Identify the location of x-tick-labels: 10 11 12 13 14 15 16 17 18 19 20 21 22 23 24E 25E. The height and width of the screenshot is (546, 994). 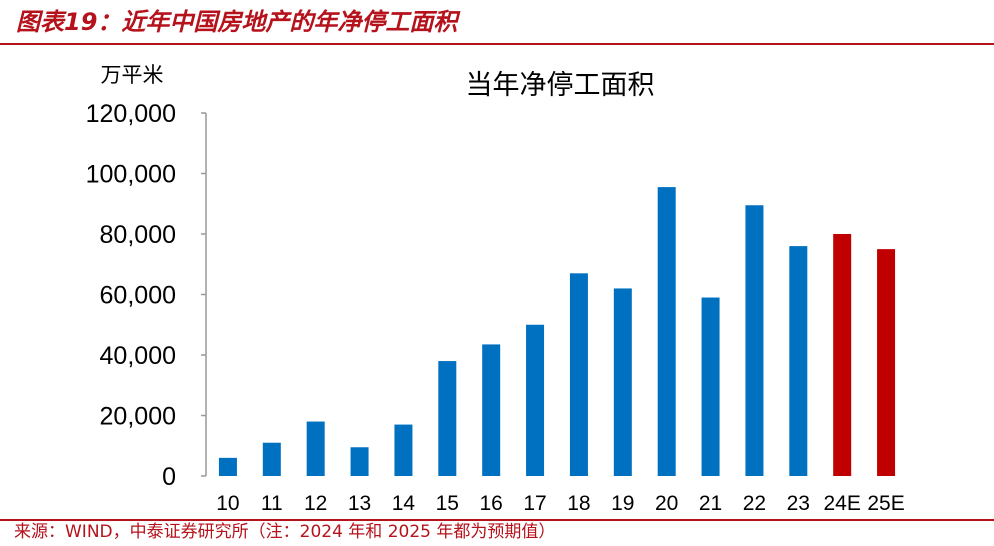
(560, 503).